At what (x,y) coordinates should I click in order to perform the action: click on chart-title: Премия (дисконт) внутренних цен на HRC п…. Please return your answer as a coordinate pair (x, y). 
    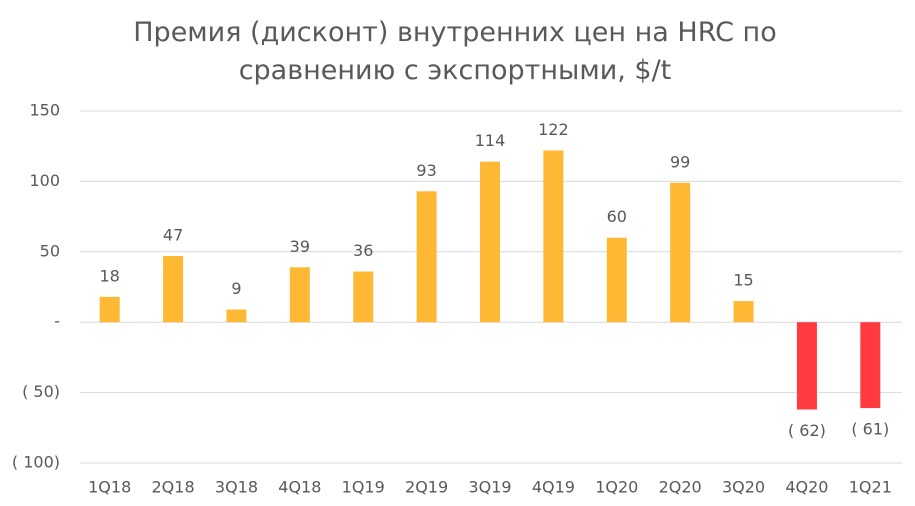
    Looking at the image, I should click on (455, 51).